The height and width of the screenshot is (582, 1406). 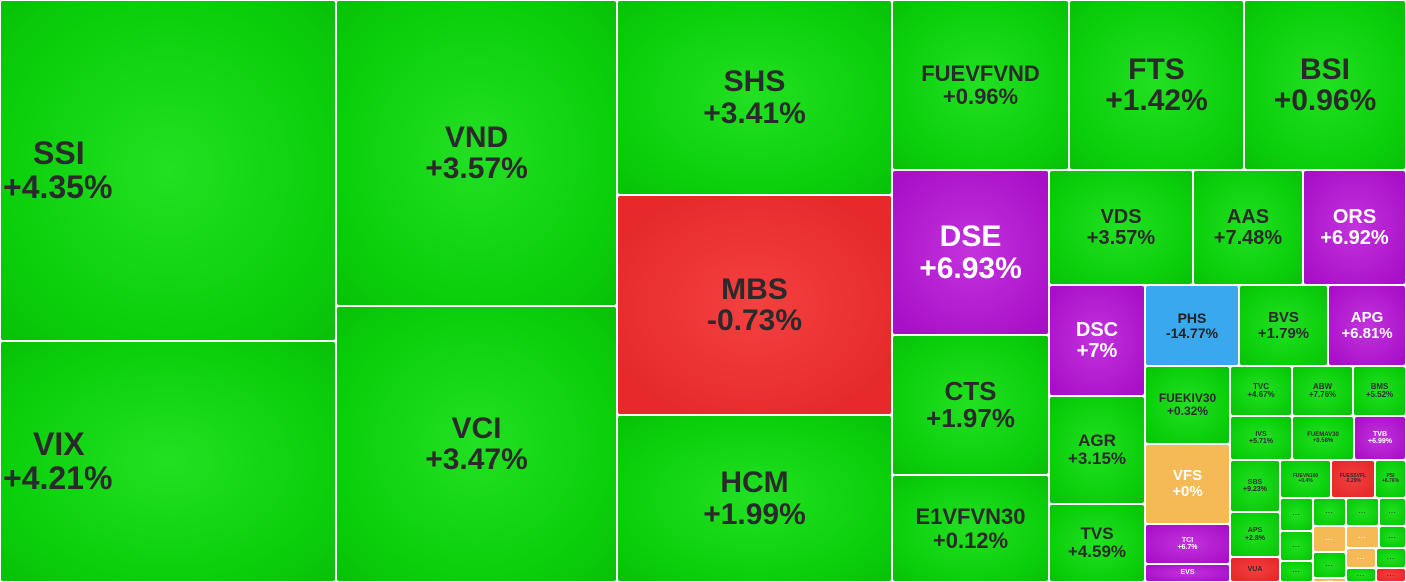 I want to click on tile-change: +1.97%, so click(x=970, y=418).